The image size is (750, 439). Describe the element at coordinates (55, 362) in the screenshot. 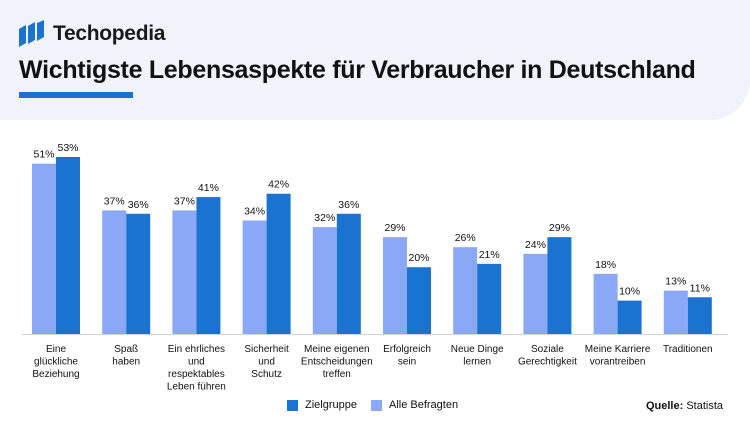

I see `category-label-0: Eine glückliche Beziehung` at that location.